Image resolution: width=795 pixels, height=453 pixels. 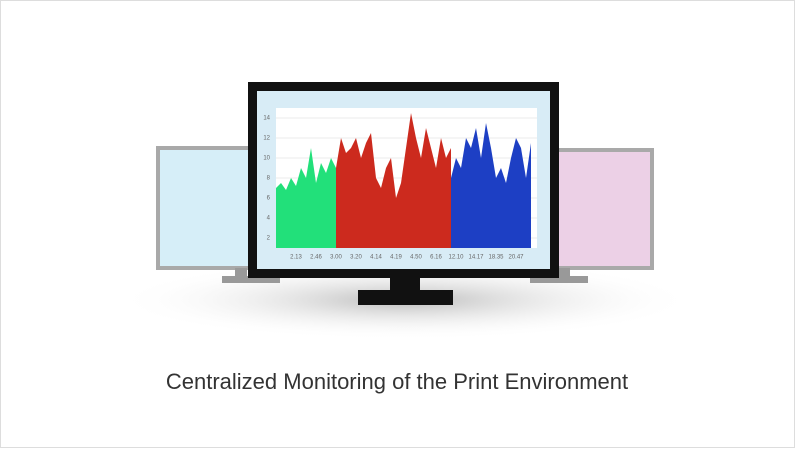 I want to click on y-tick-label: 12, so click(x=266, y=139).